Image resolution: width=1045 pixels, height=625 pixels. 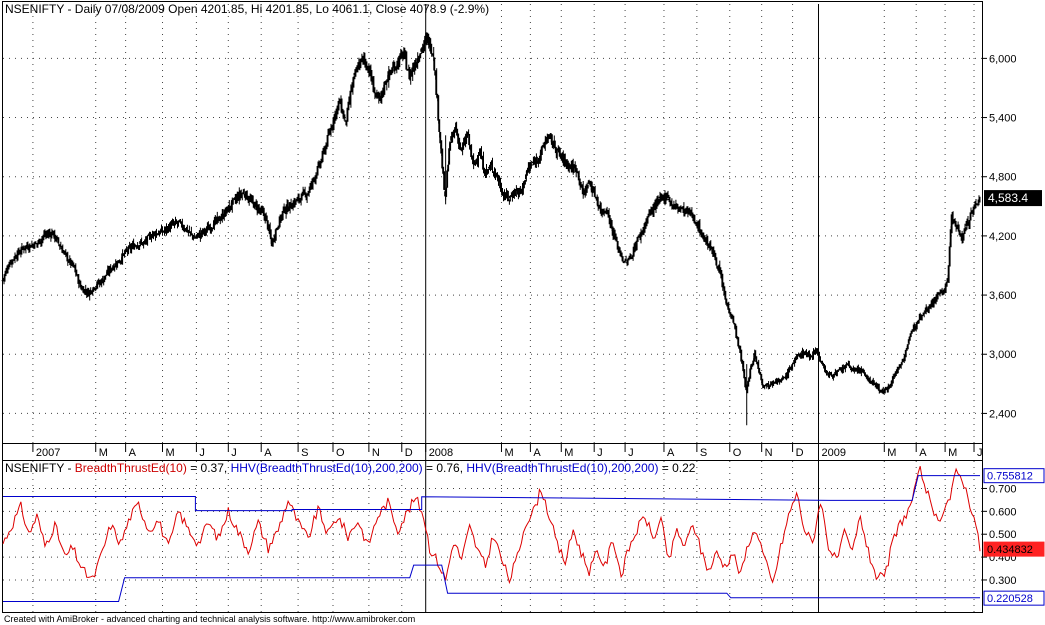 I want to click on indicator-axis-label: 0.500, so click(x=1003, y=535).